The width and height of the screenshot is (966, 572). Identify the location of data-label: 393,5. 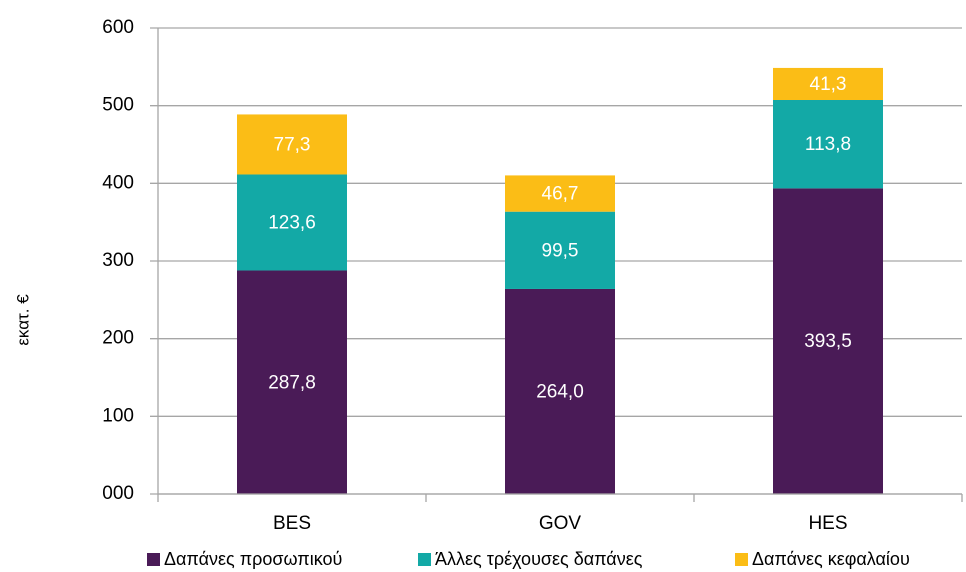
(828, 341).